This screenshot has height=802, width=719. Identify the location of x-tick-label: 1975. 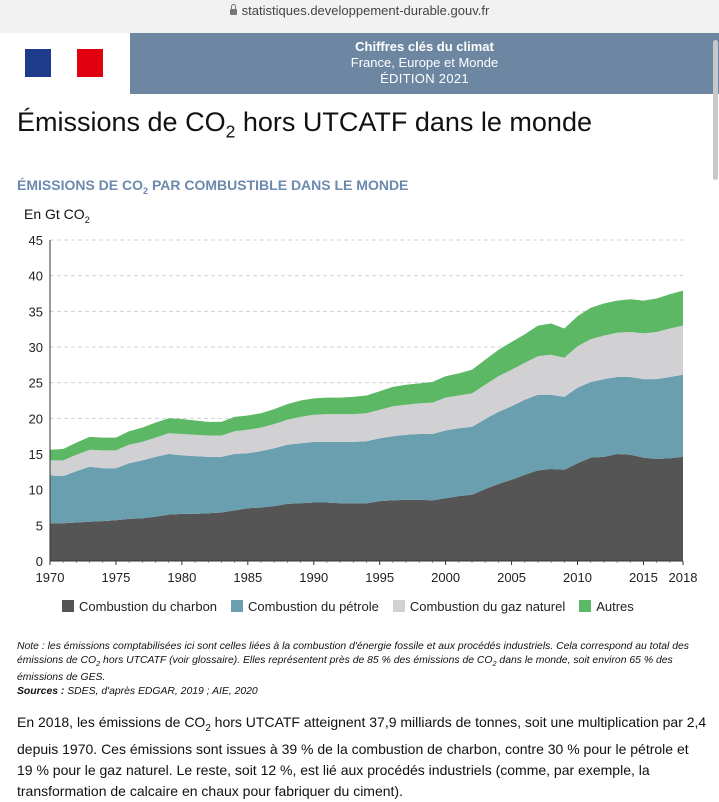
(115, 577).